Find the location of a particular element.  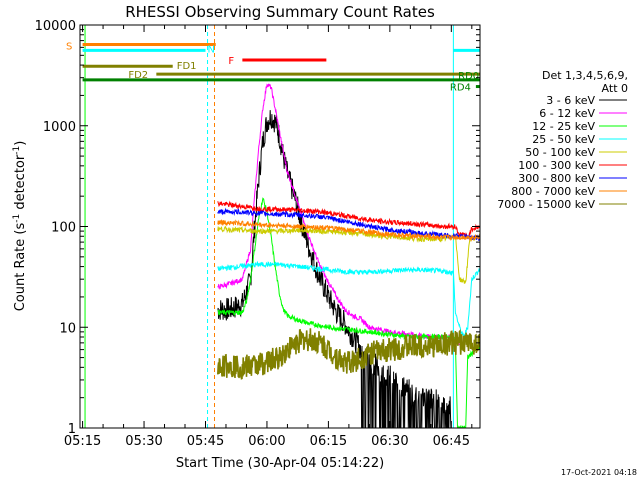

legend-label: 3 - 6 keV is located at coordinates (570, 100).